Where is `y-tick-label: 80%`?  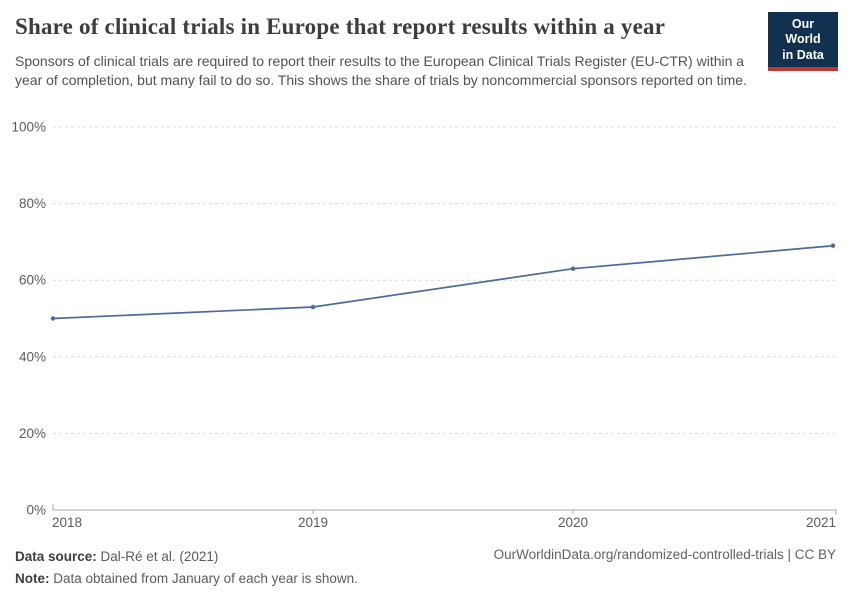
y-tick-label: 80% is located at coordinates (32, 203).